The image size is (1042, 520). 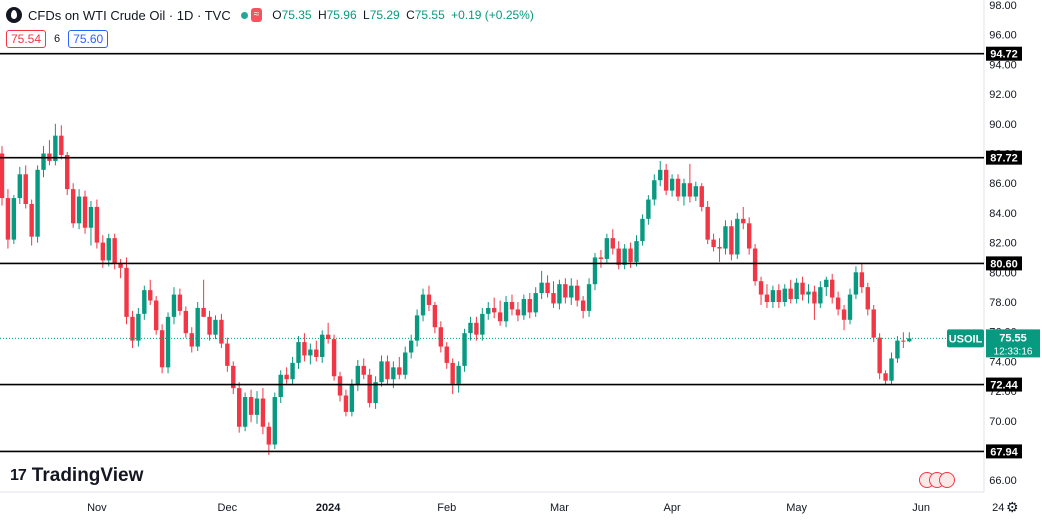 I want to click on time-tick-label: Apr, so click(x=672, y=508).